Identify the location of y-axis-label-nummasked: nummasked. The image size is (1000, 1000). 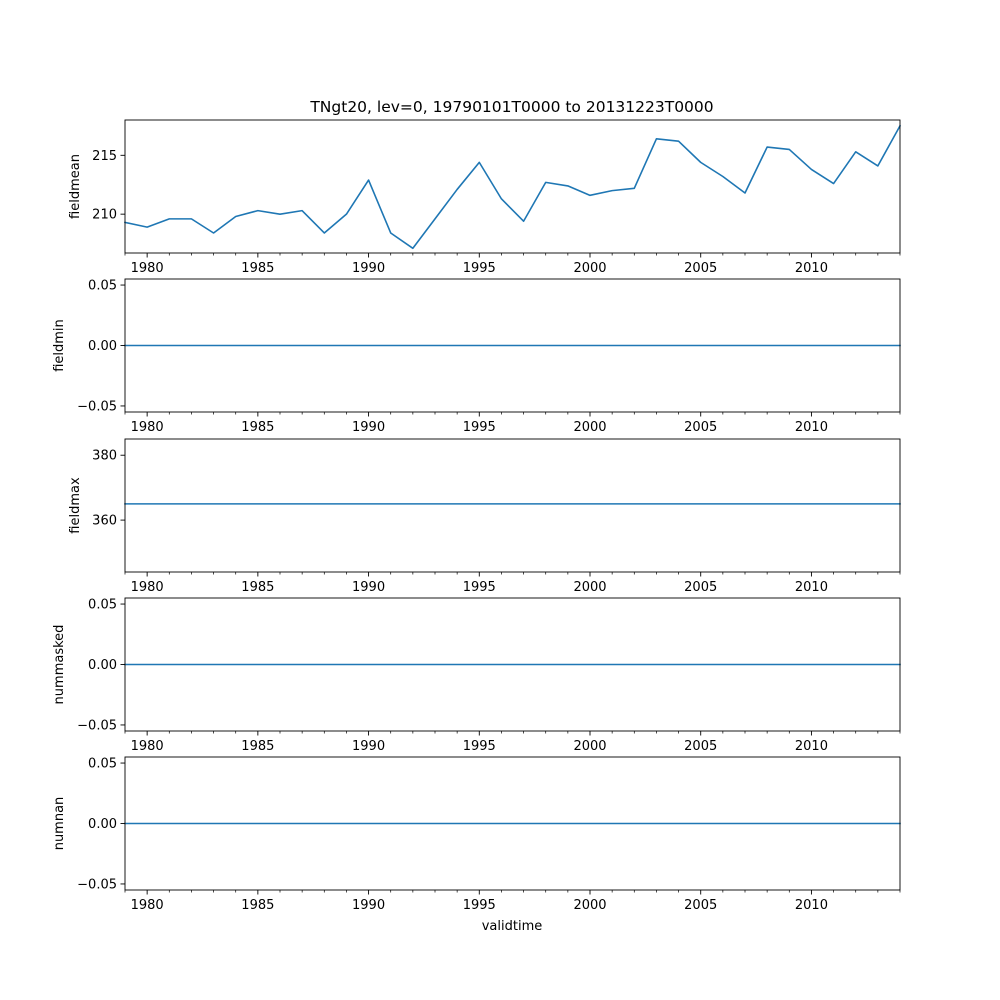
(59, 665).